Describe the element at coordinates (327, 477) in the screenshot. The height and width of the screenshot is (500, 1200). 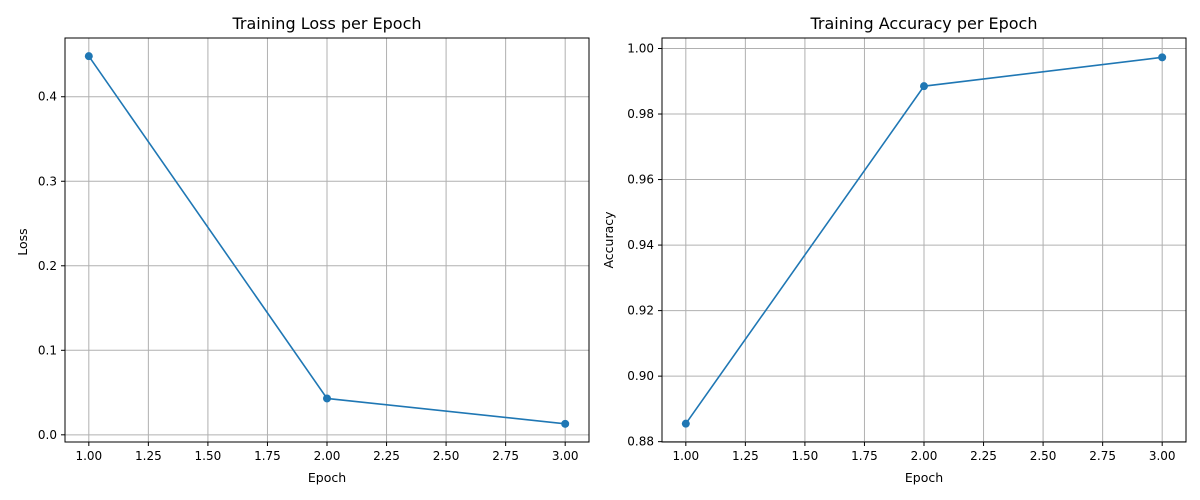
I see `loss-x-axis-label: Epoch` at that location.